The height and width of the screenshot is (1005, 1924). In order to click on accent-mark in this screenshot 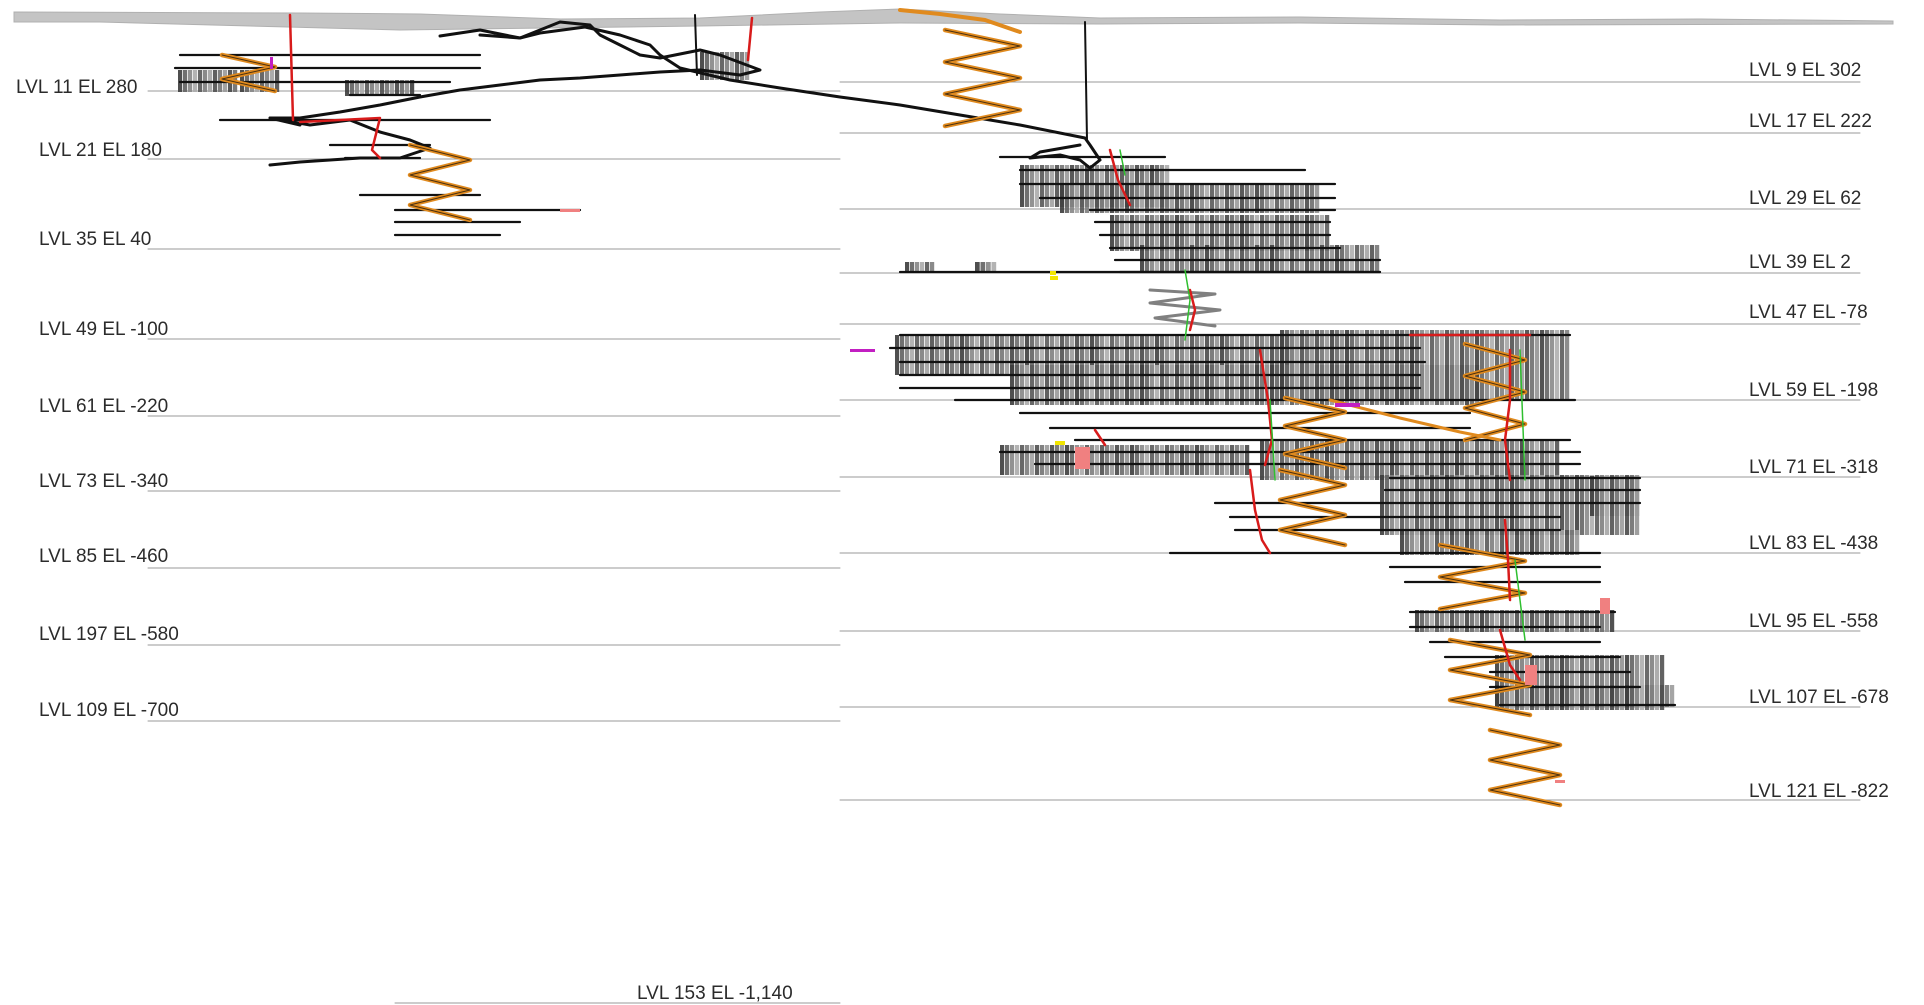, I will do `click(1060, 443)`.